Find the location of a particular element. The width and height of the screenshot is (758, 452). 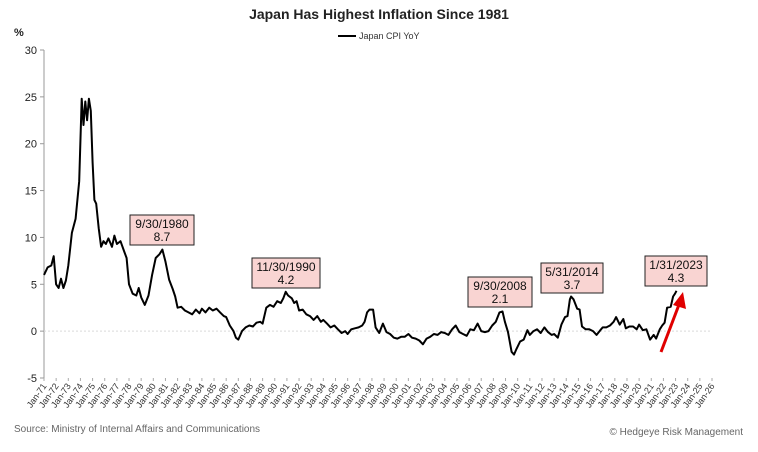

y-axis-unit: % is located at coordinates (19, 33).